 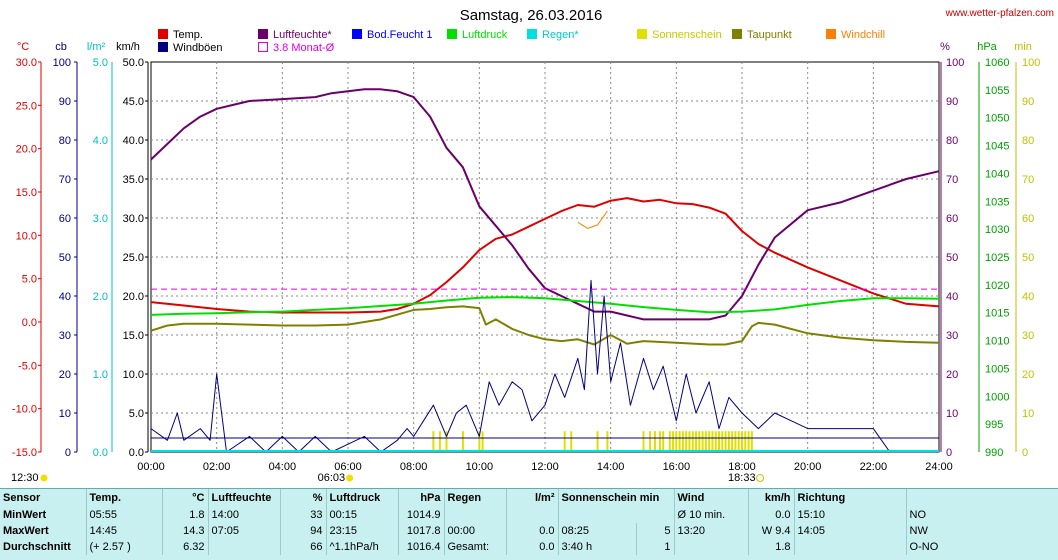 I want to click on hdr-rain-unit: l/m², so click(x=532, y=498).